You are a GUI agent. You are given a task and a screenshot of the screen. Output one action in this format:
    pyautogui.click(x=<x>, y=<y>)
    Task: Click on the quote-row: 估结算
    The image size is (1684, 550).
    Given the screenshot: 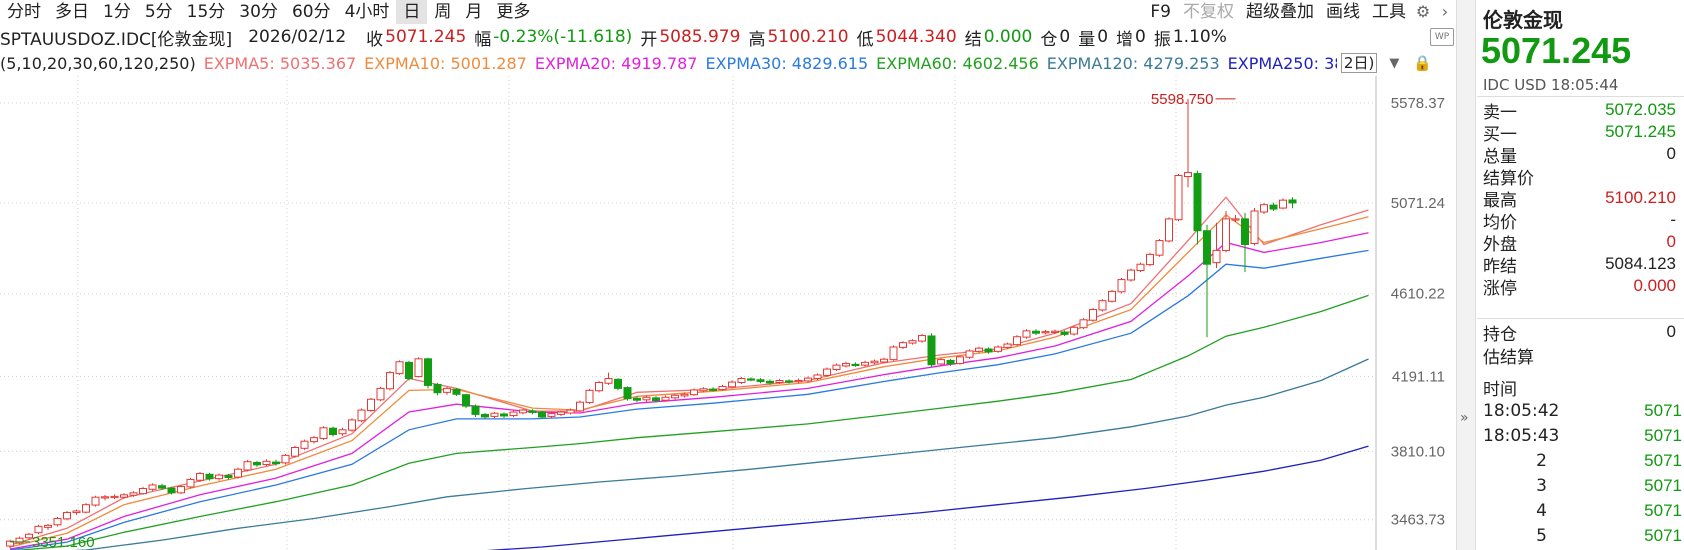 What is the action you would take?
    pyautogui.click(x=1579, y=355)
    